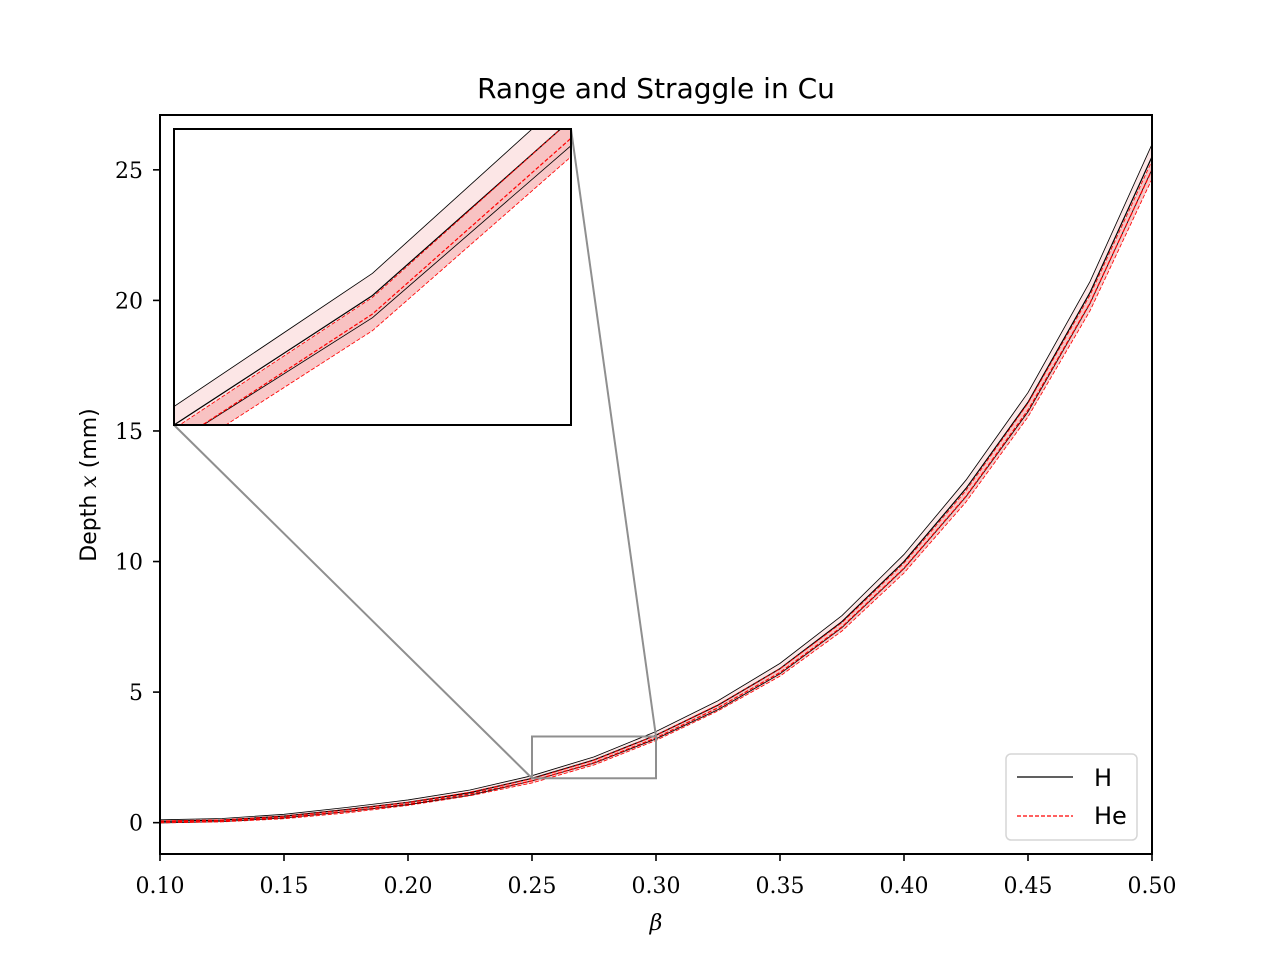 Image resolution: width=1280 pixels, height=960 pixels. I want to click on legend: H He, so click(1071, 797).